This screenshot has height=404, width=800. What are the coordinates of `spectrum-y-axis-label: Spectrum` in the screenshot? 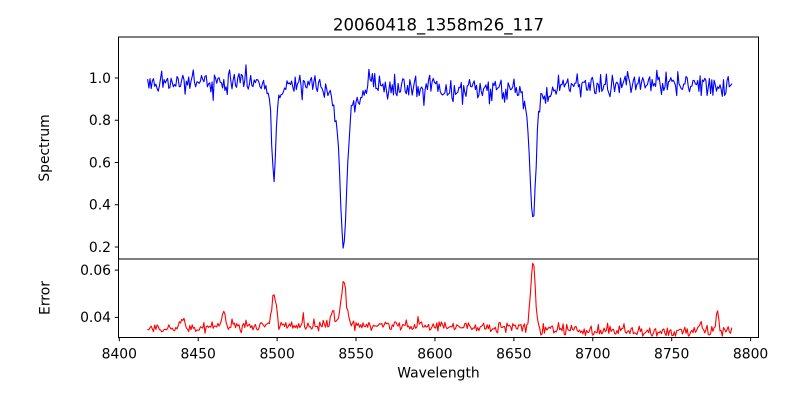 It's located at (45, 147).